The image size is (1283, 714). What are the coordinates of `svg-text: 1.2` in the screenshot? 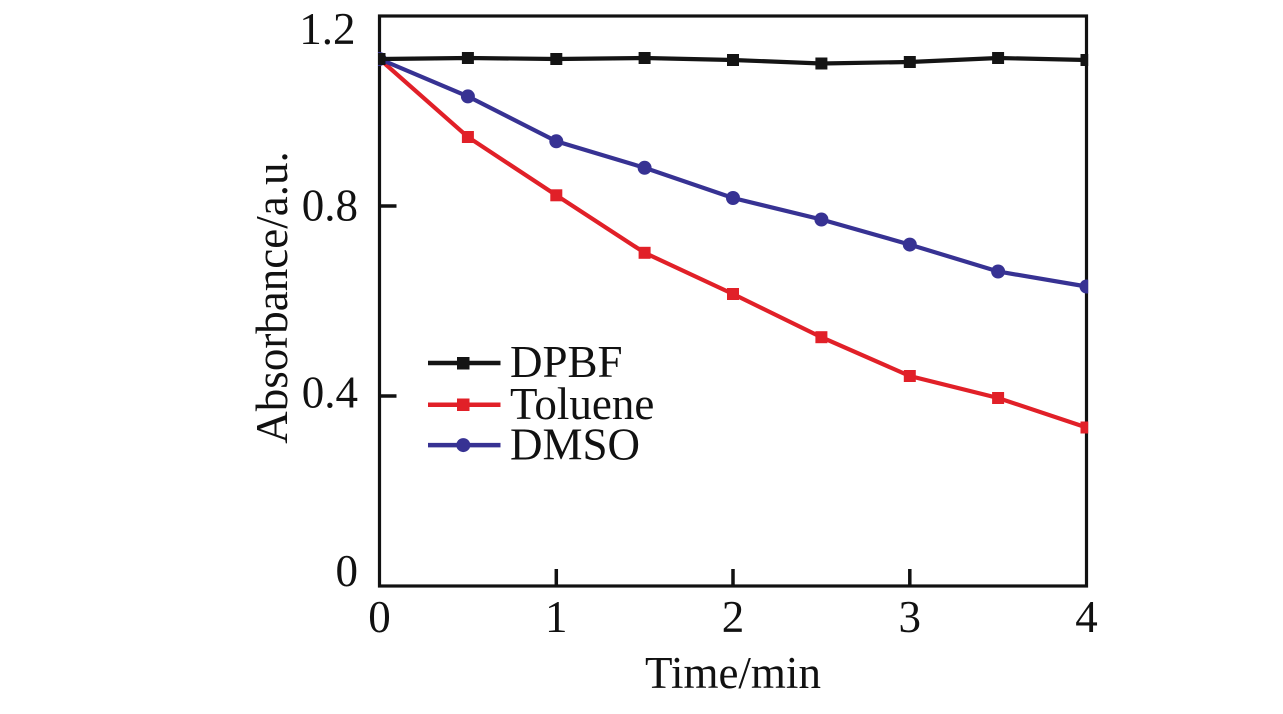 It's located at (327, 29).